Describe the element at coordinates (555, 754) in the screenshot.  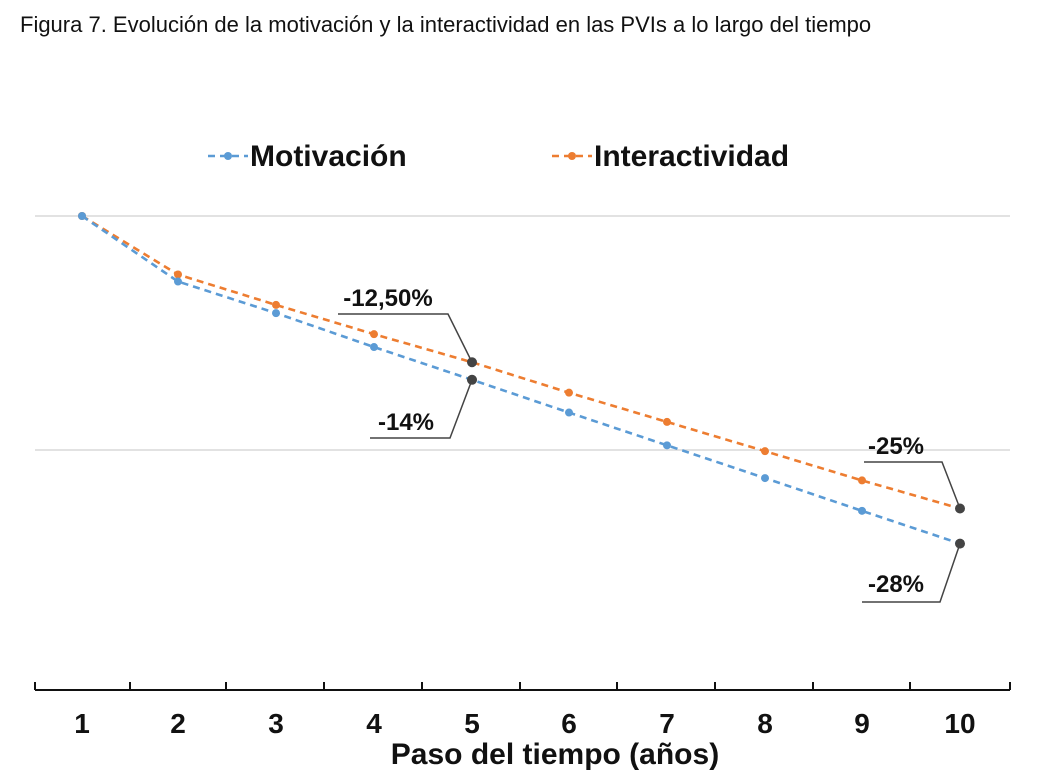
I see `x-axis-label: Paso del tiempo (años)` at that location.